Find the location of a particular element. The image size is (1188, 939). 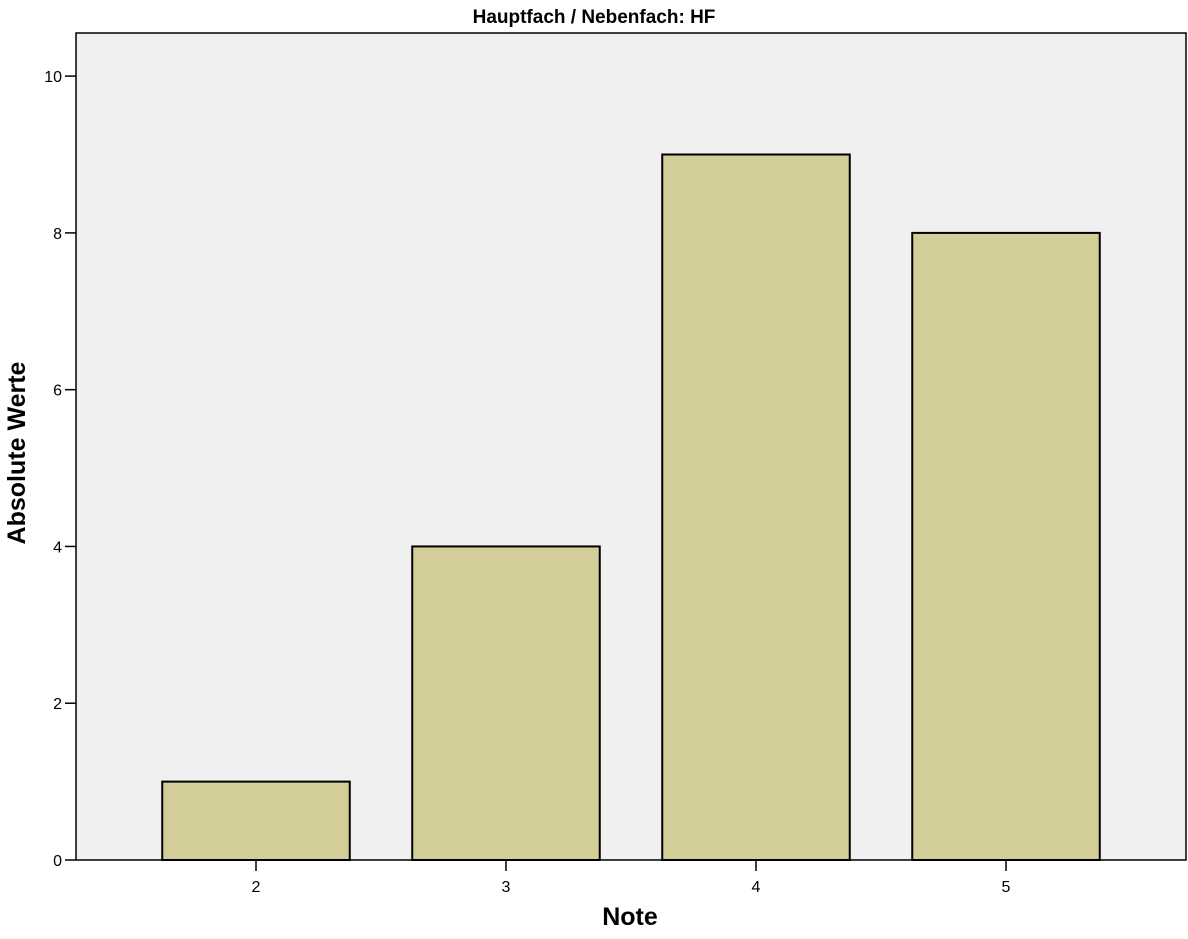

chart-title: Hauptfach / Nebenfach: HF is located at coordinates (594, 17).